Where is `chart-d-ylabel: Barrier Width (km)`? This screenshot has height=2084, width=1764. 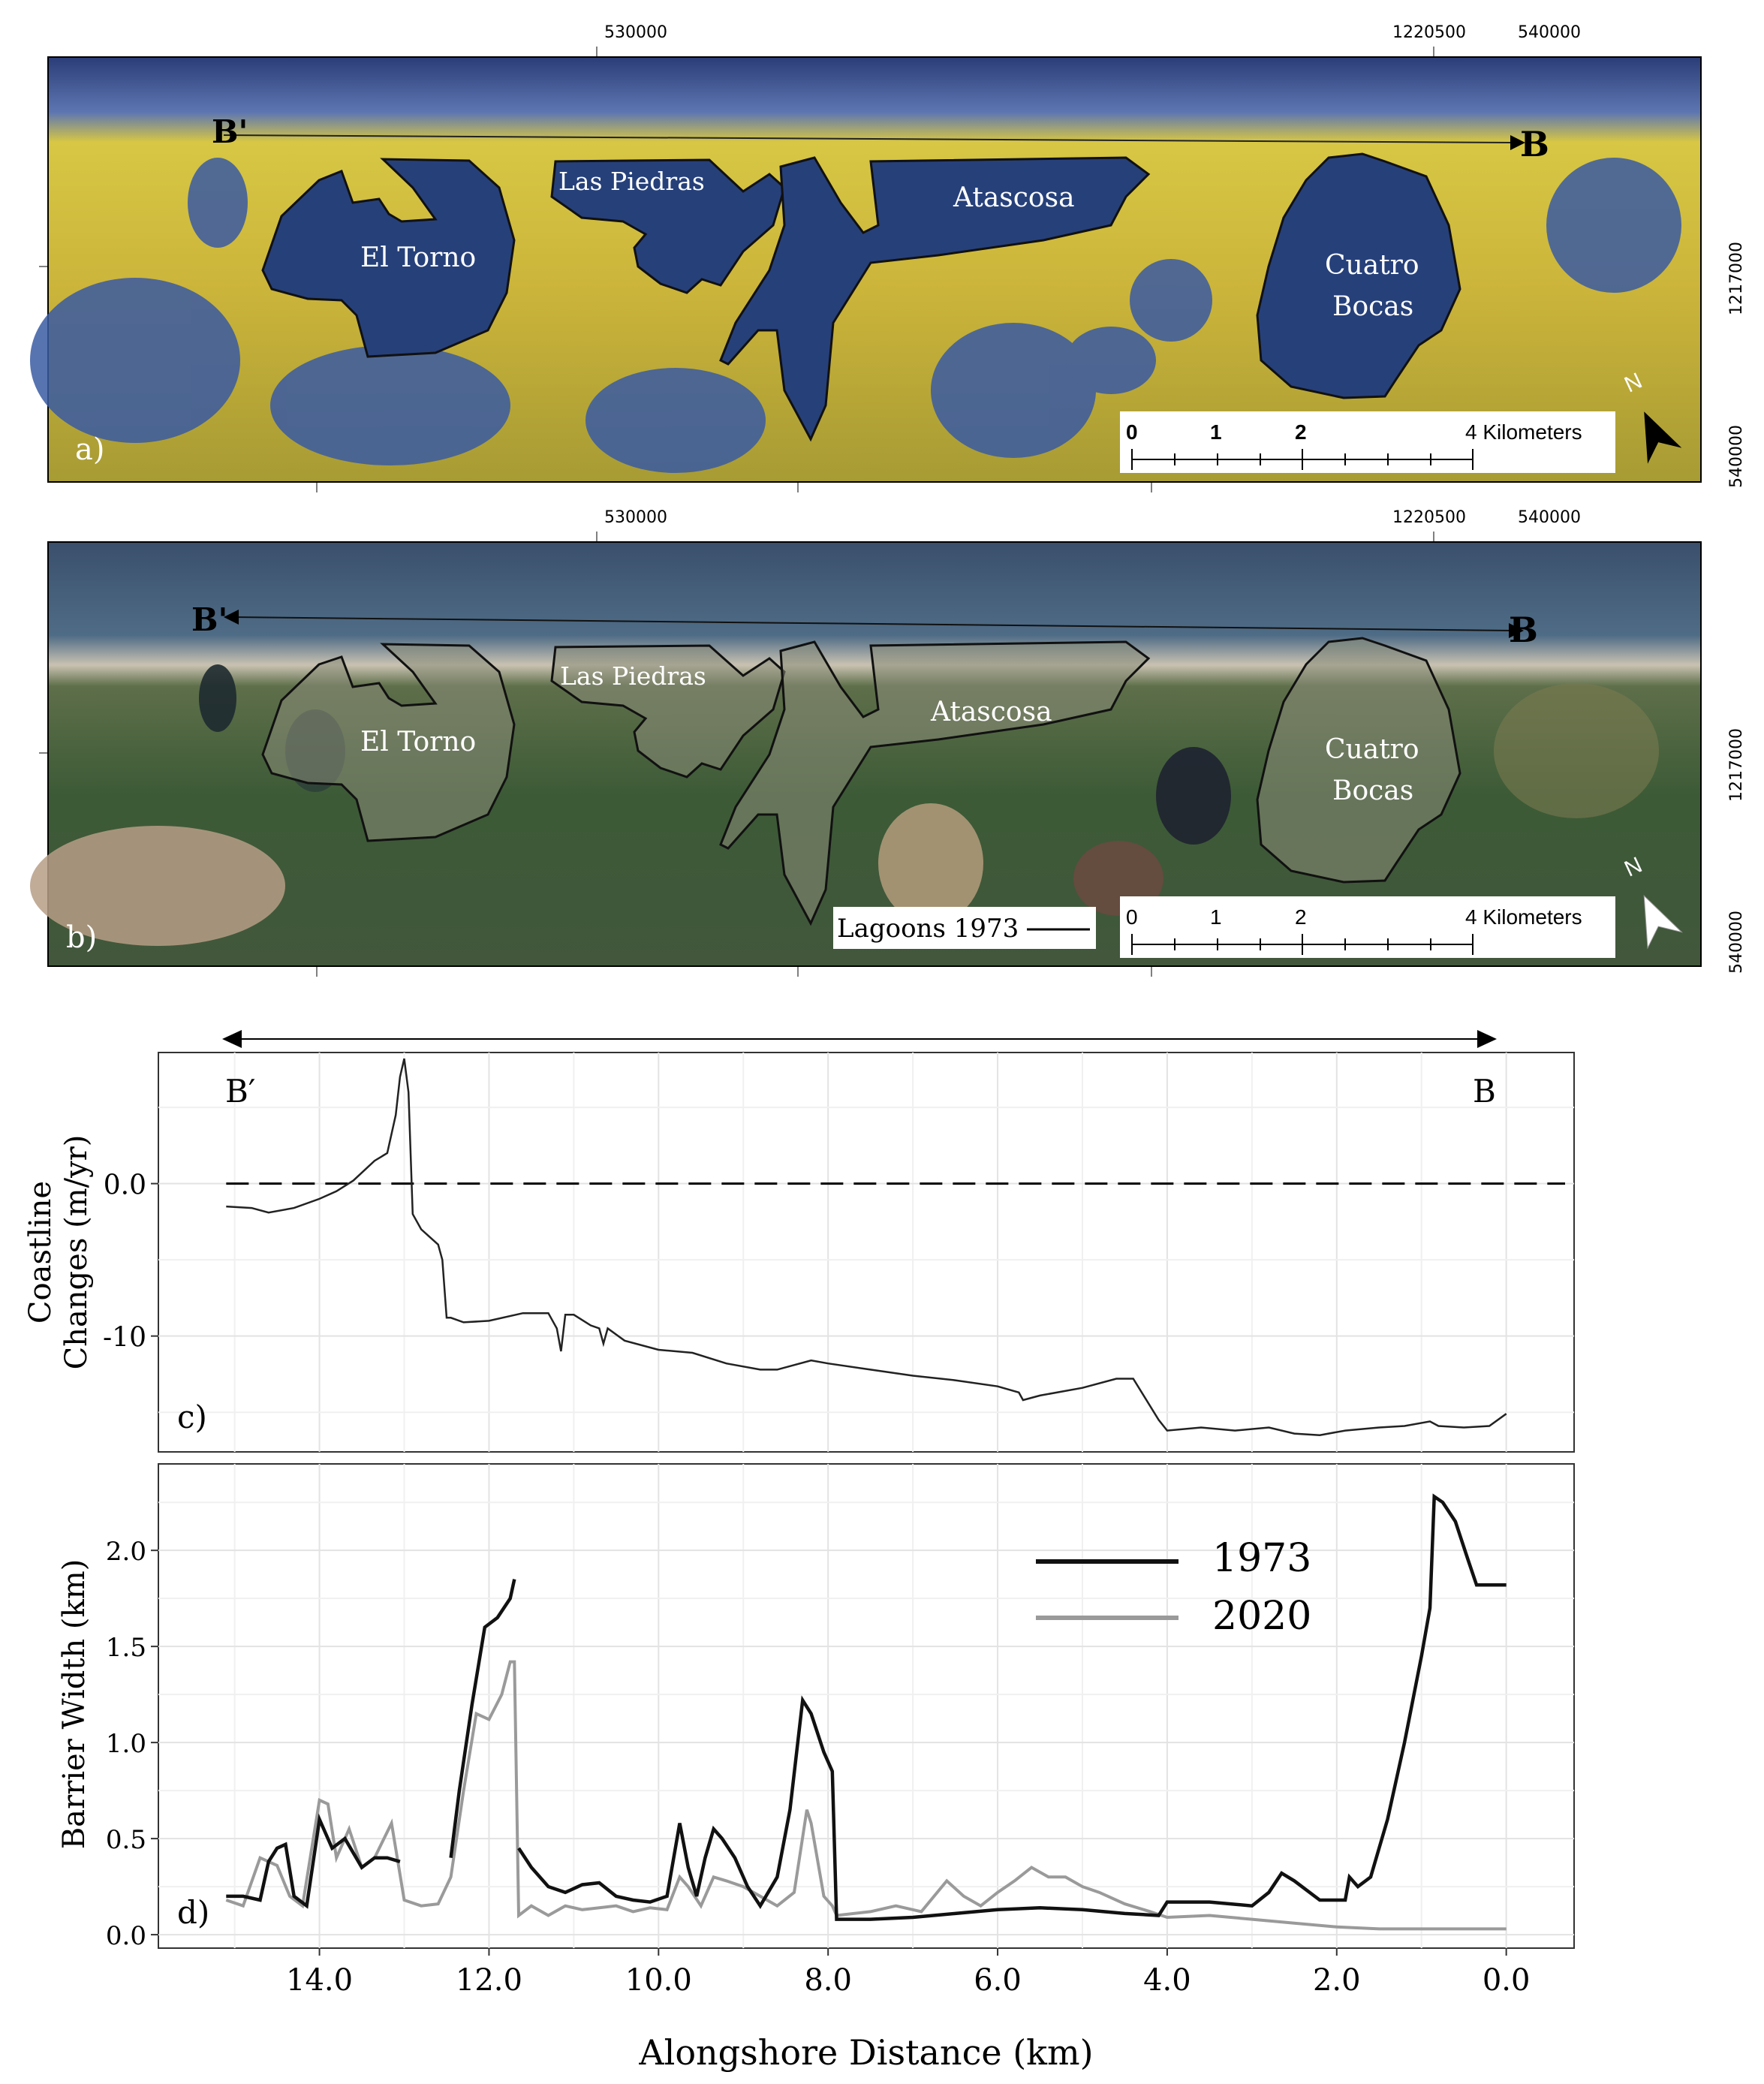
chart-d-ylabel: Barrier Width (km) is located at coordinates (74, 1704).